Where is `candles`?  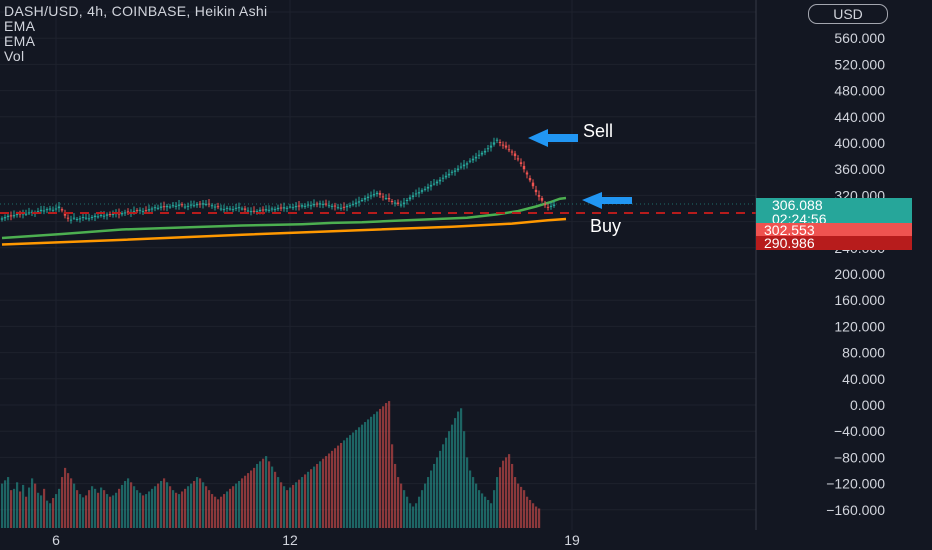 candles is located at coordinates (278, 180).